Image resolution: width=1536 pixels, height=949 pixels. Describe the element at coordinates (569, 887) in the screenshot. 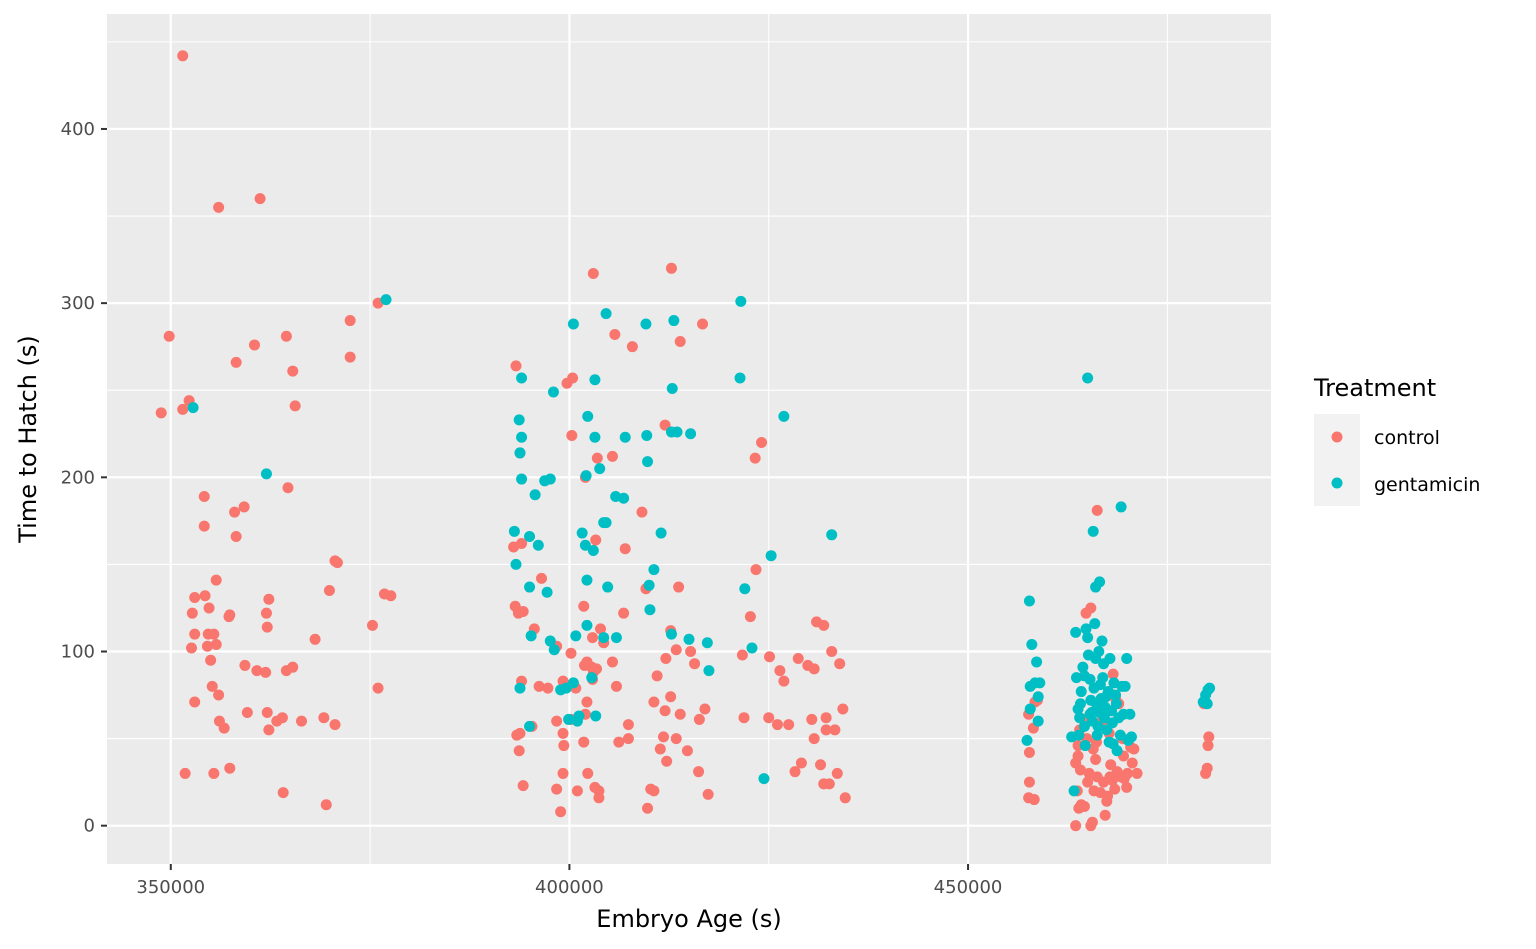

I see `x-tick-label: 400000` at that location.